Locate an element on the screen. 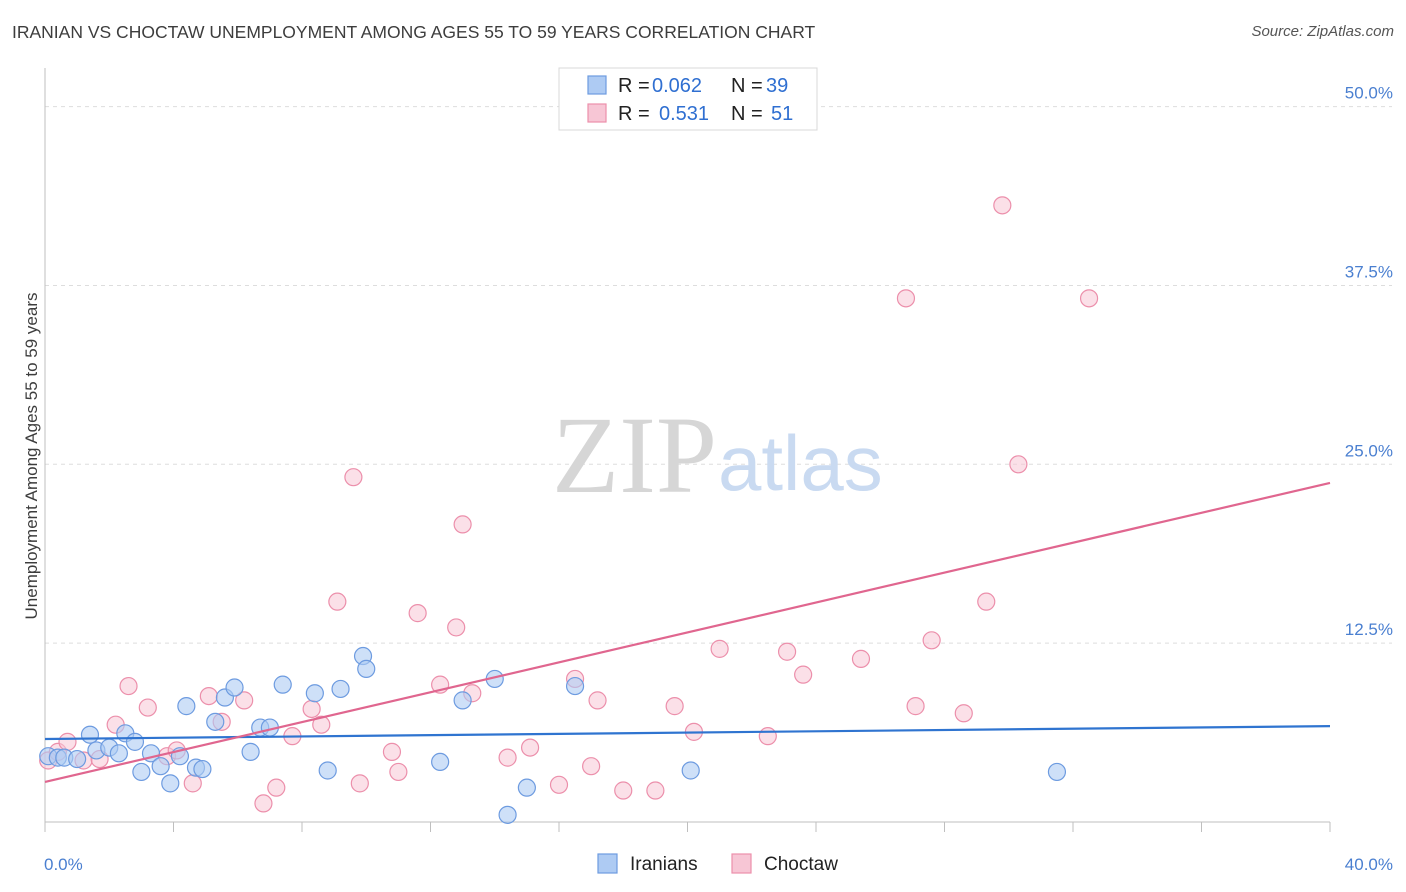 The image size is (1406, 892). series-legend-swatch-iranians is located at coordinates (607, 863).